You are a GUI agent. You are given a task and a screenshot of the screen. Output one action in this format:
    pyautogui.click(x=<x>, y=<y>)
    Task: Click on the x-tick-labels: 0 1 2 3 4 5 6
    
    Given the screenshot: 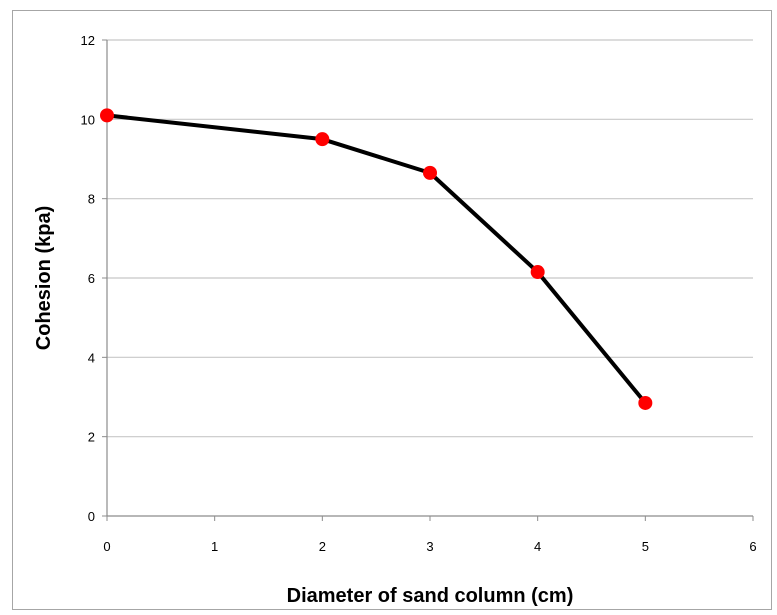 What is the action you would take?
    pyautogui.click(x=429, y=546)
    